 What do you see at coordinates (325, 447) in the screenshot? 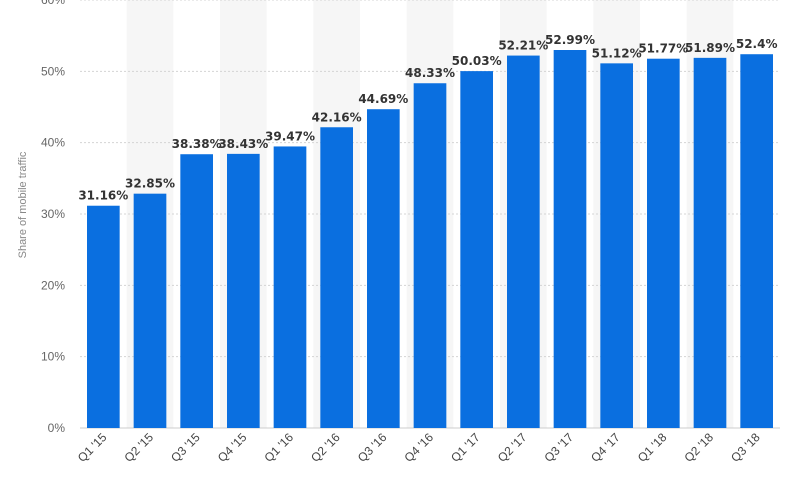
I see `x-tick-label: Q2 '16` at bounding box center [325, 447].